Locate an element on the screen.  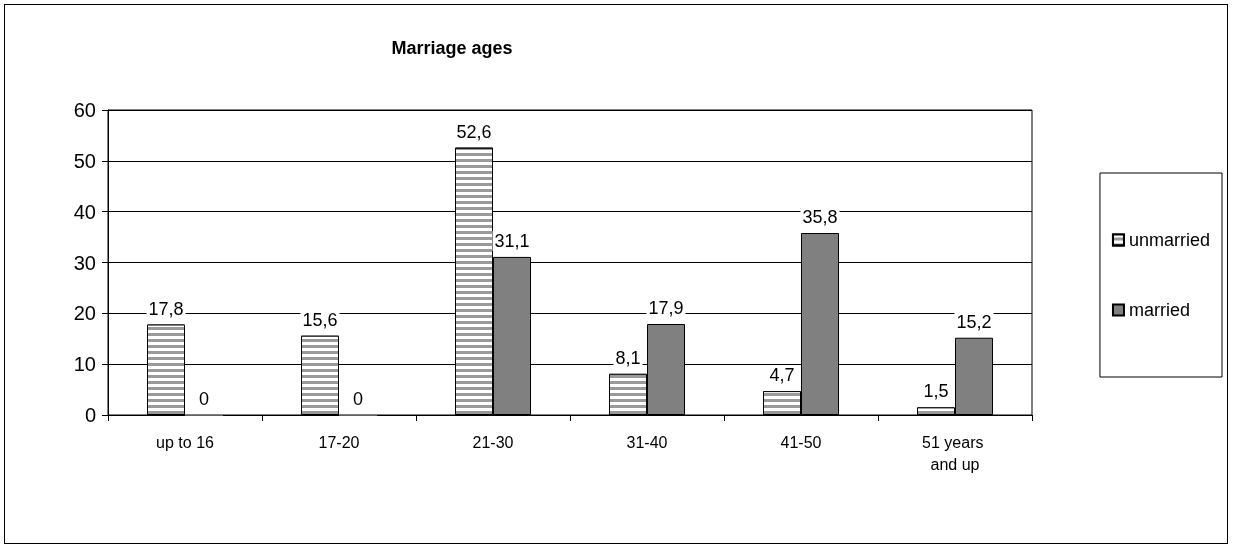
data-label: 15,6 is located at coordinates (320, 319).